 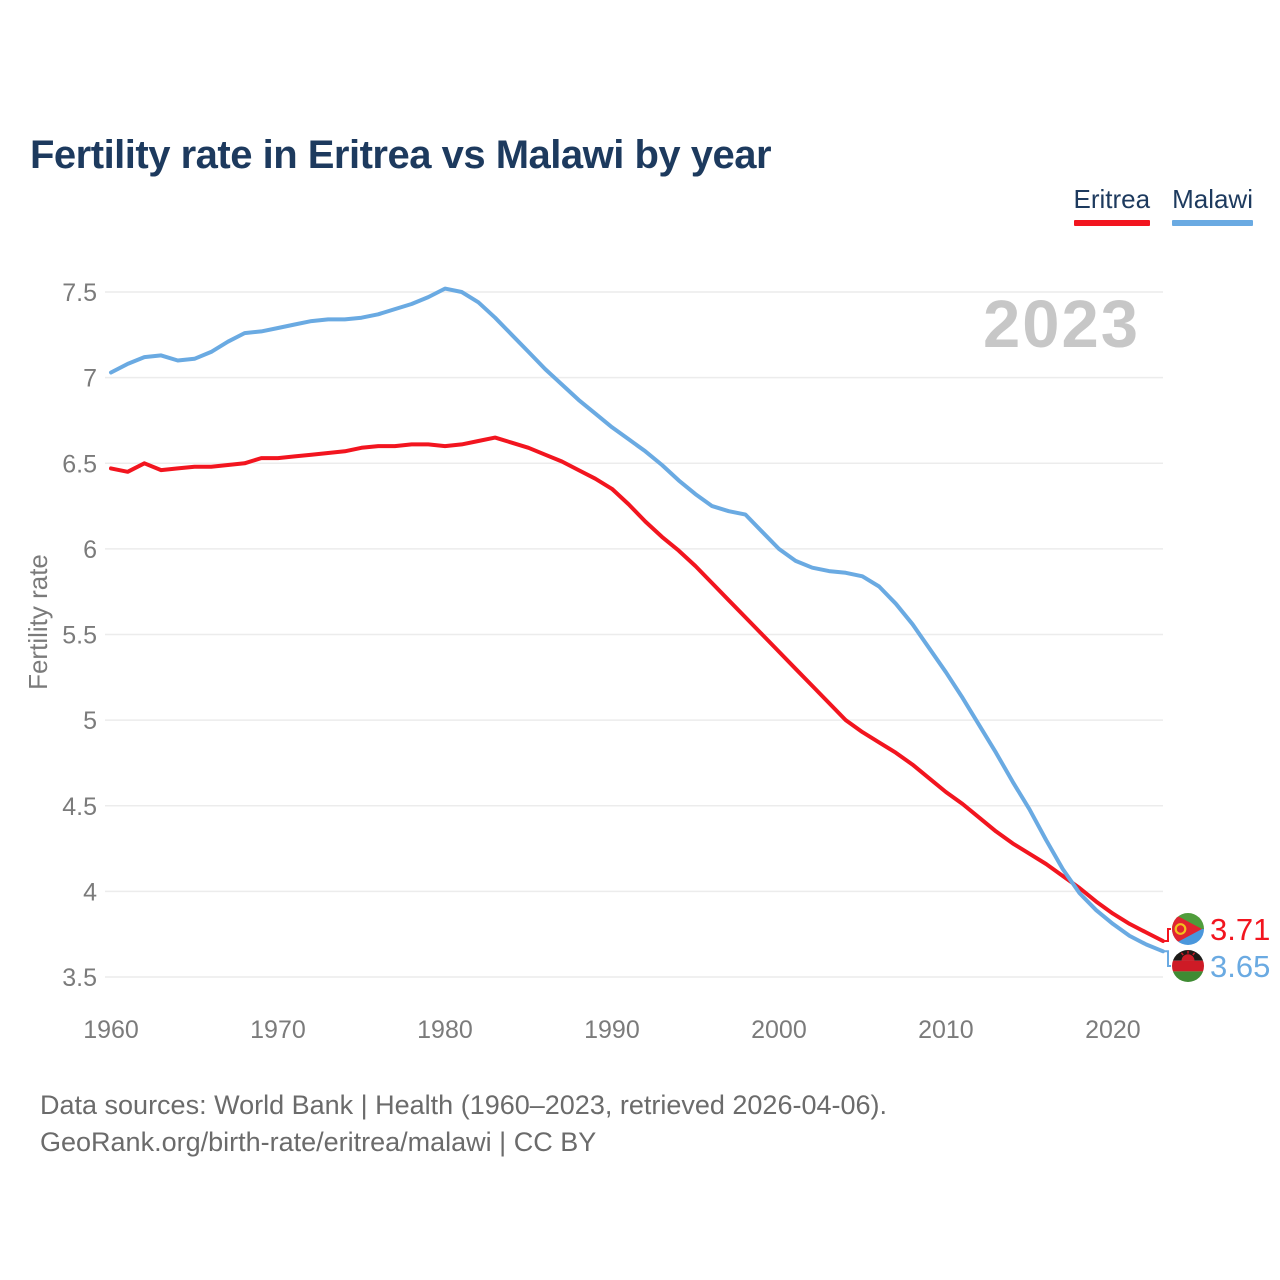 I want to click on y-axis-ticks: 3.5 4 4.5 5 5.5 6 6.5 7 7.5, so click(x=79, y=635).